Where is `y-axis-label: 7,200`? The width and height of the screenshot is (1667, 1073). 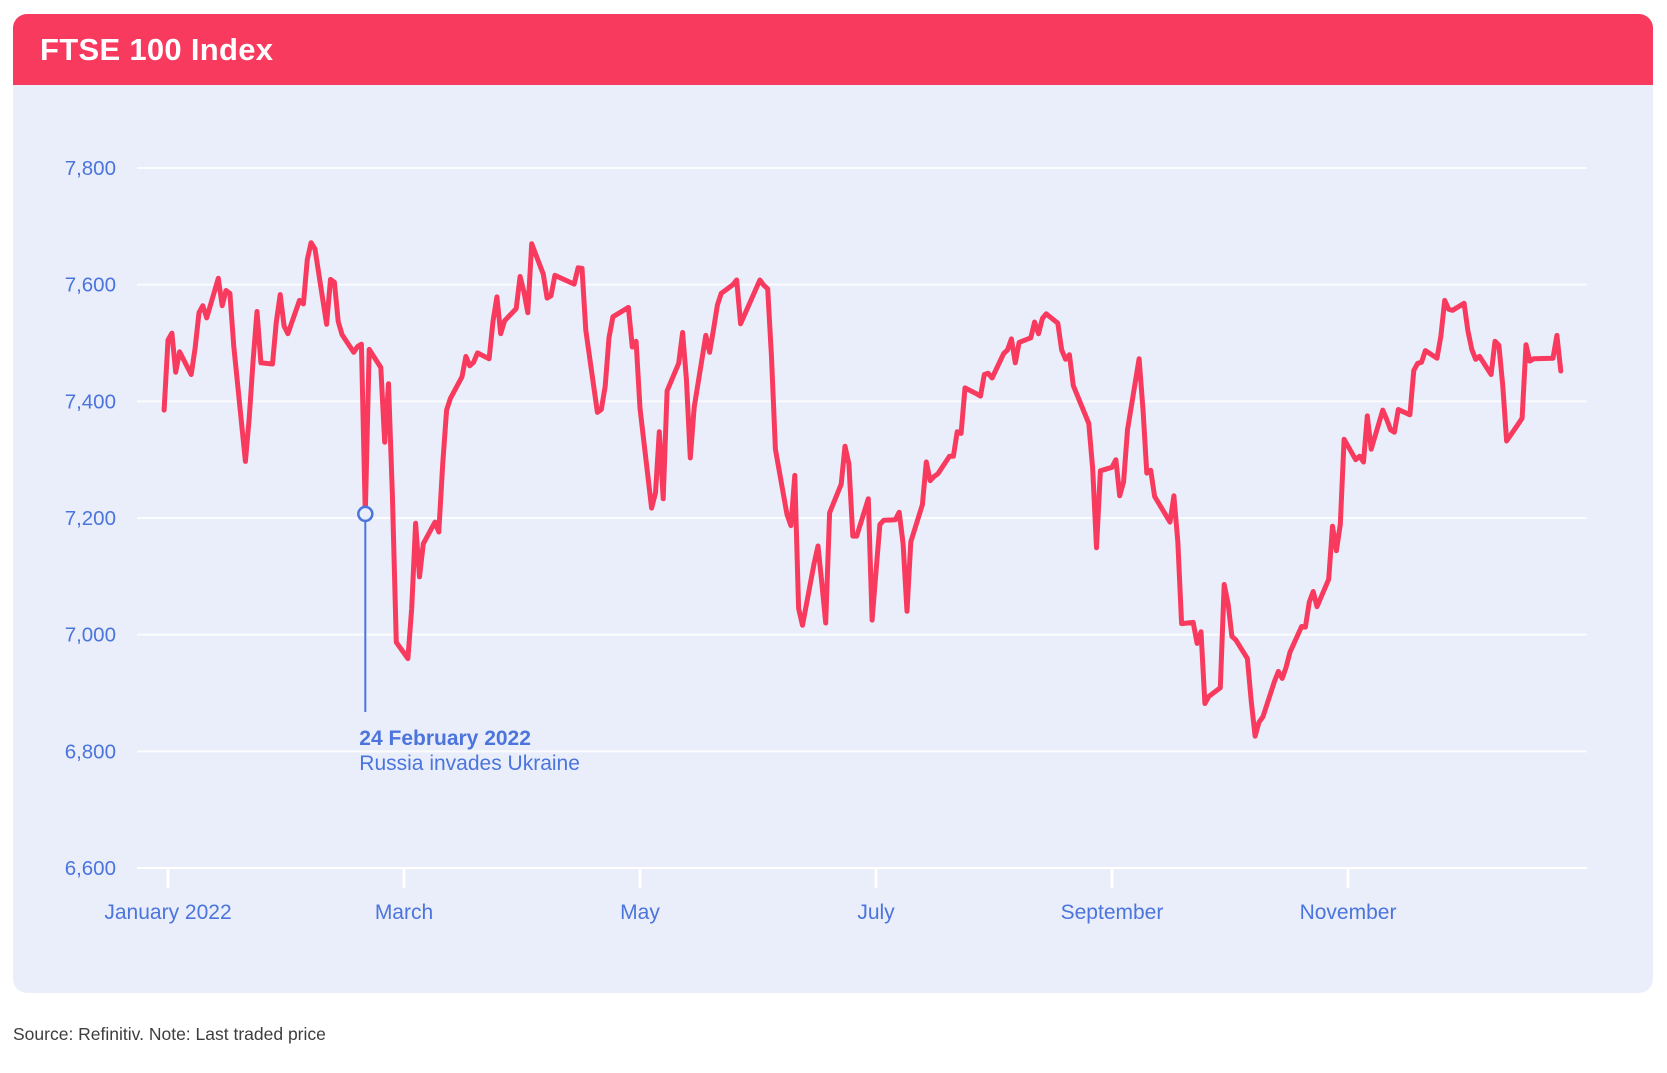
y-axis-label: 7,200 is located at coordinates (90, 518).